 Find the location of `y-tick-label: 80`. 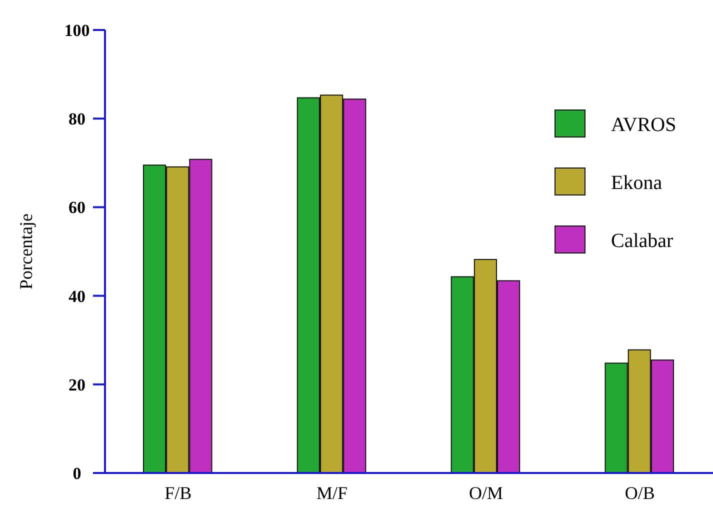

y-tick-label: 80 is located at coordinates (77, 119).